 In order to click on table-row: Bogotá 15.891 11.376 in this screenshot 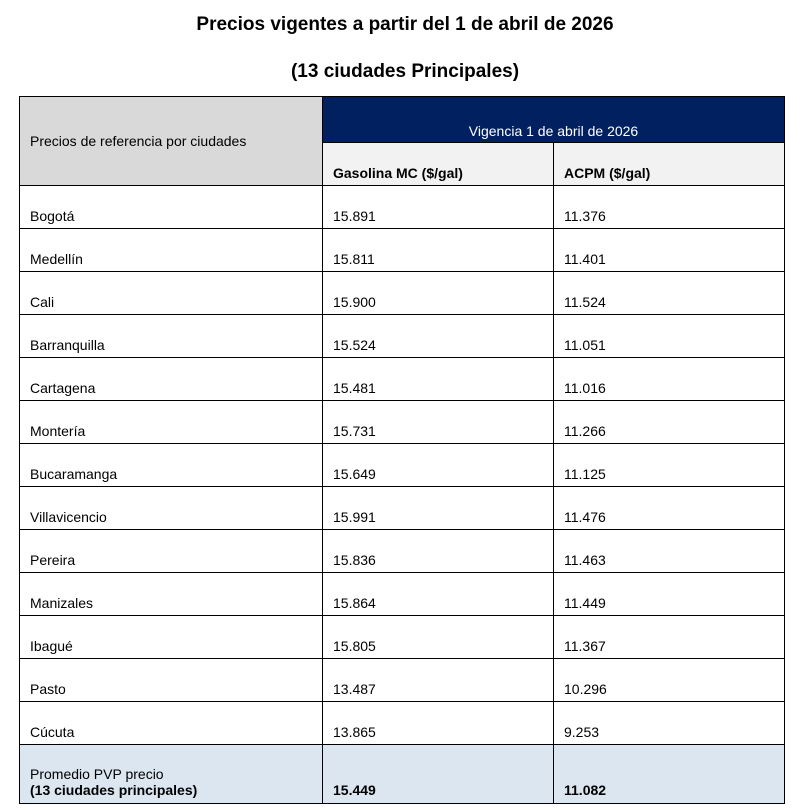, I will do `click(402, 207)`.